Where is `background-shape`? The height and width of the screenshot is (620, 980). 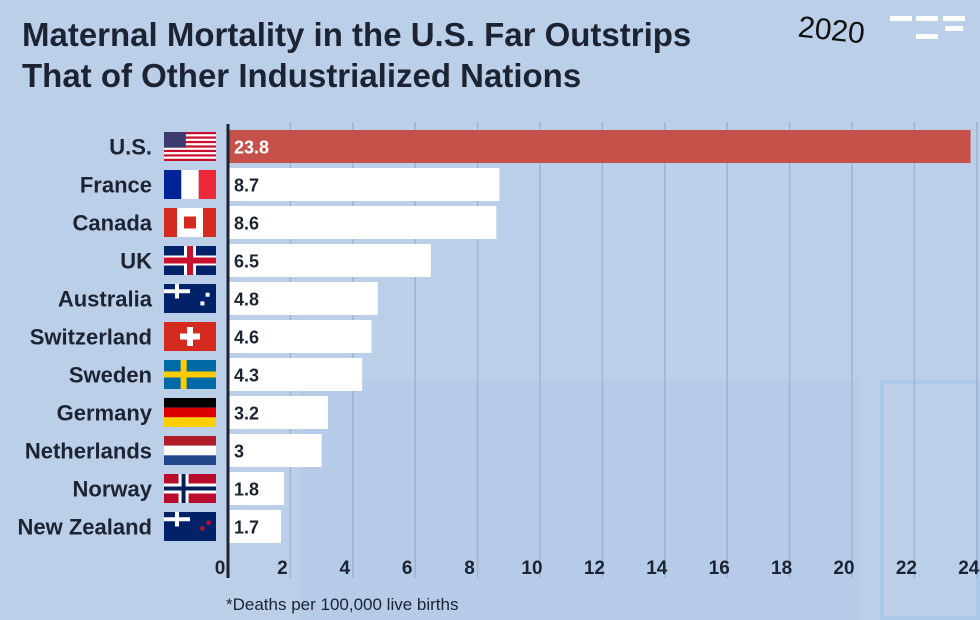
background-shape is located at coordinates (930, 500).